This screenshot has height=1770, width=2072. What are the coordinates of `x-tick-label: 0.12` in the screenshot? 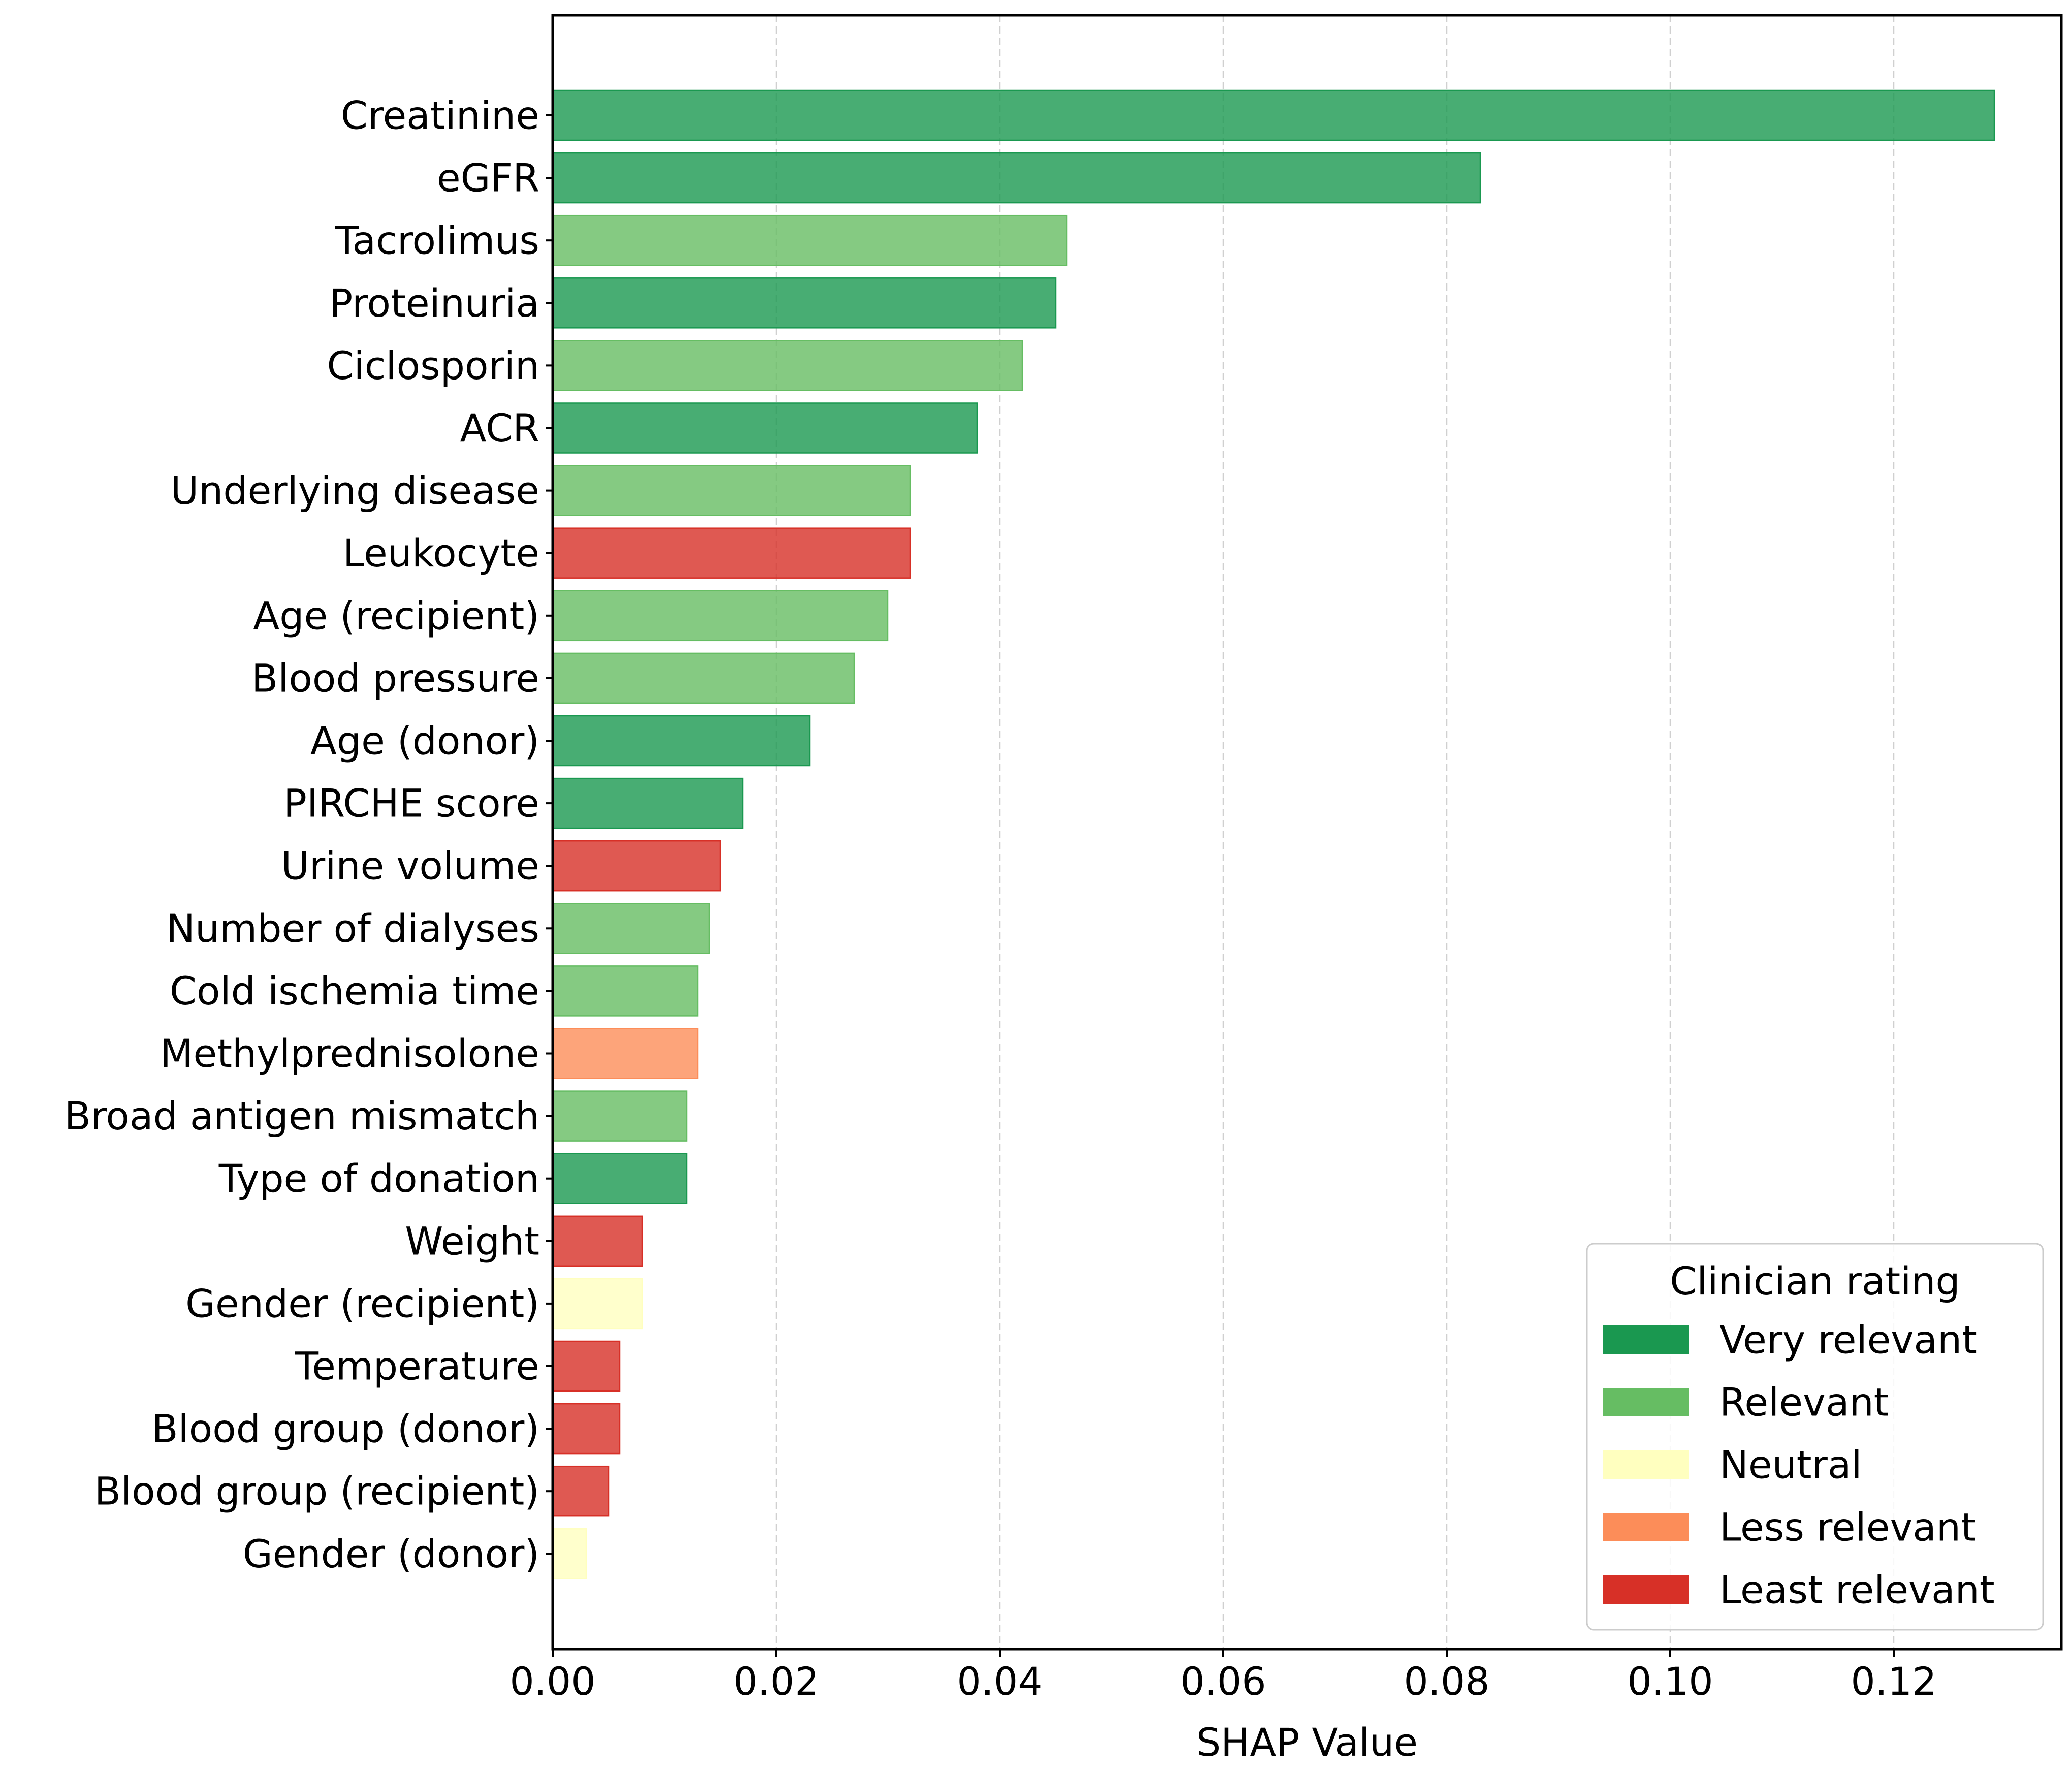 It's located at (1893, 1681).